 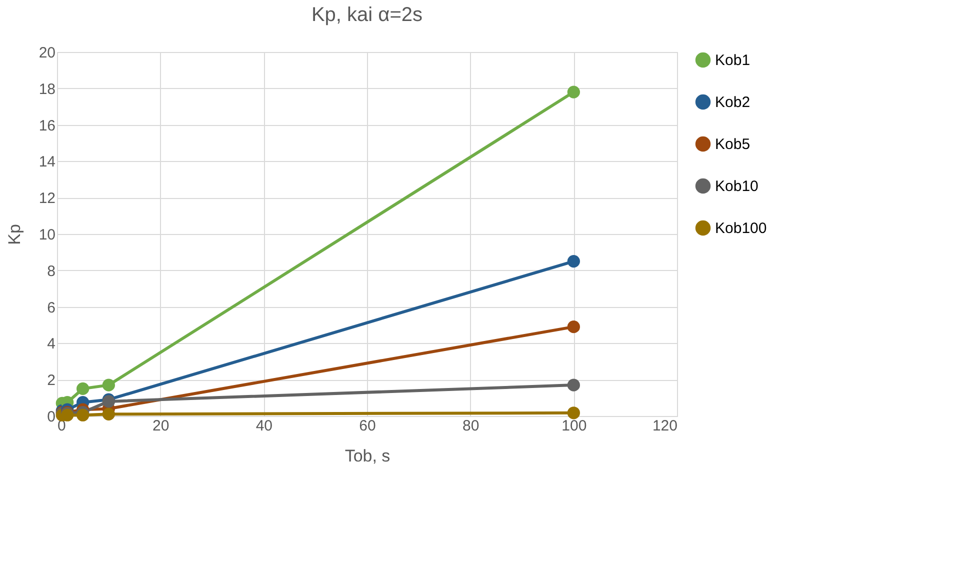 What do you see at coordinates (51, 307) in the screenshot?
I see `y-tick-label: 6` at bounding box center [51, 307].